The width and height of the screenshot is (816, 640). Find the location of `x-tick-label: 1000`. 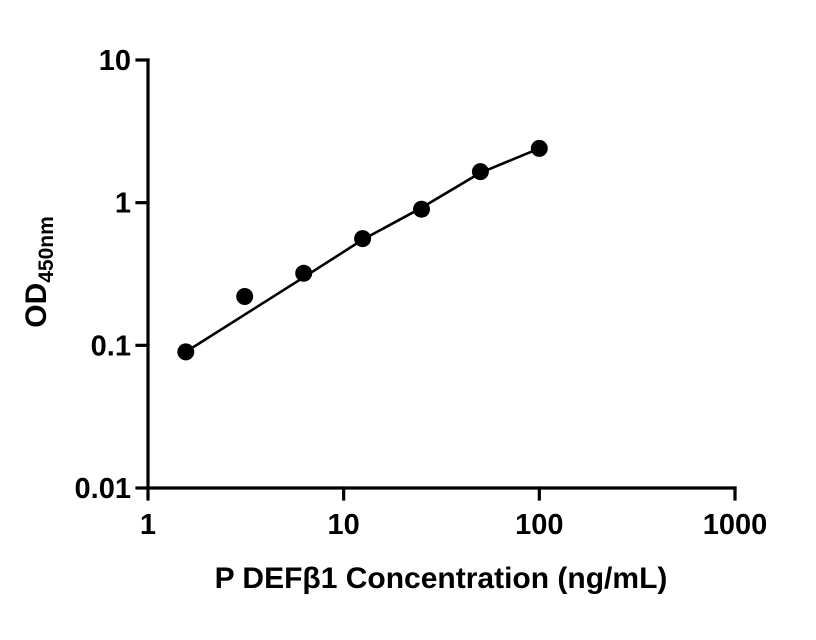

x-tick-label: 1000 is located at coordinates (735, 525).